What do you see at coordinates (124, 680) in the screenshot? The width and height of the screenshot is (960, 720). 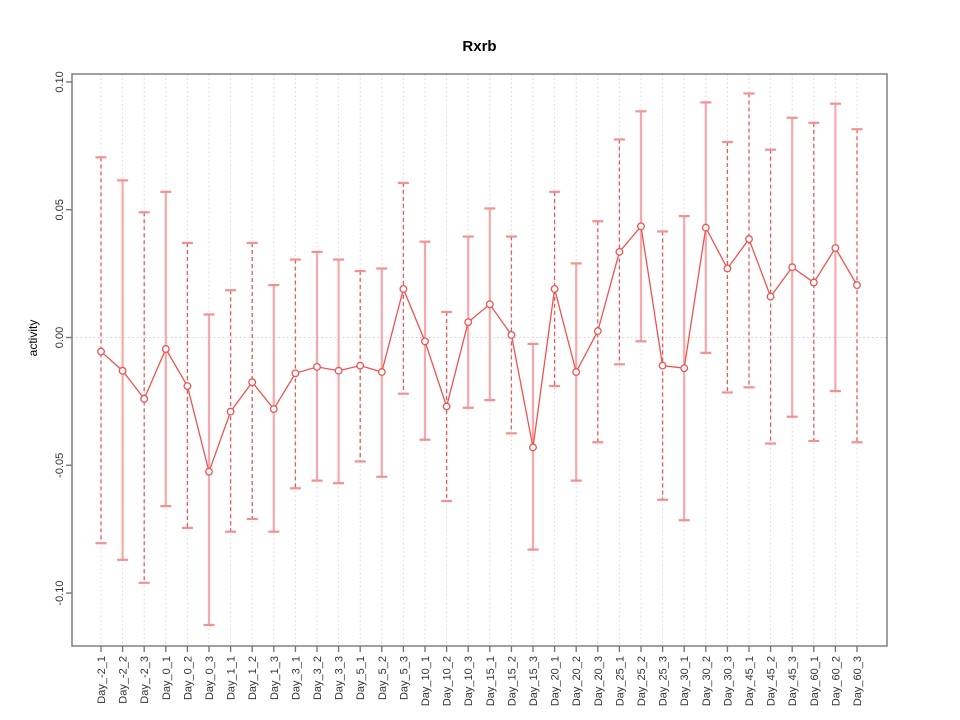 I see `x-axis-label: Day_-2_2` at bounding box center [124, 680].